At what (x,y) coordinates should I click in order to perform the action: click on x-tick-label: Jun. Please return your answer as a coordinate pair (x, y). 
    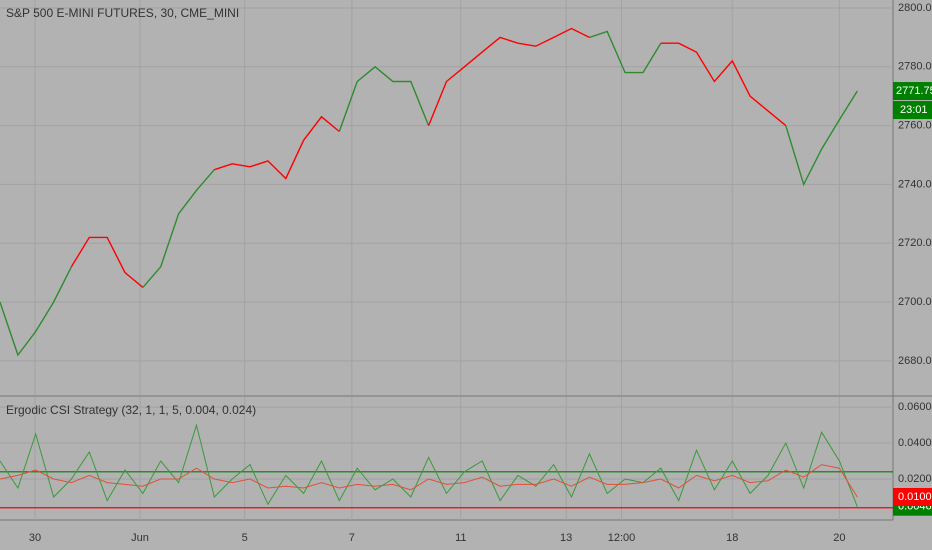
    Looking at the image, I should click on (140, 538).